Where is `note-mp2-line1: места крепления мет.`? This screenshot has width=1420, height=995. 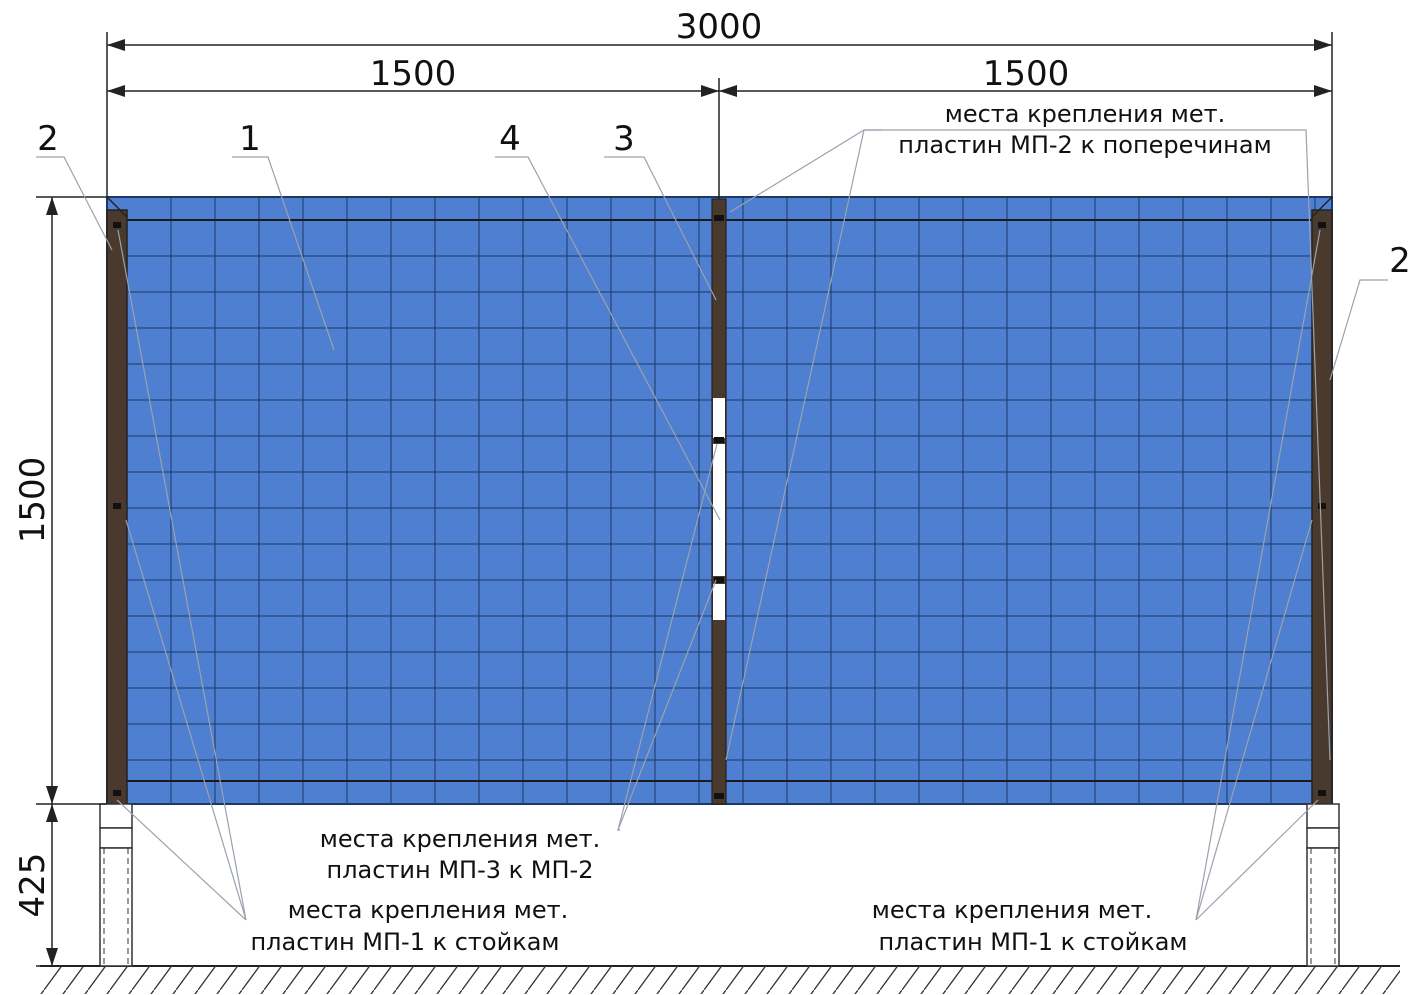
note-mp2-line1: места крепления мет. is located at coordinates (1085, 114).